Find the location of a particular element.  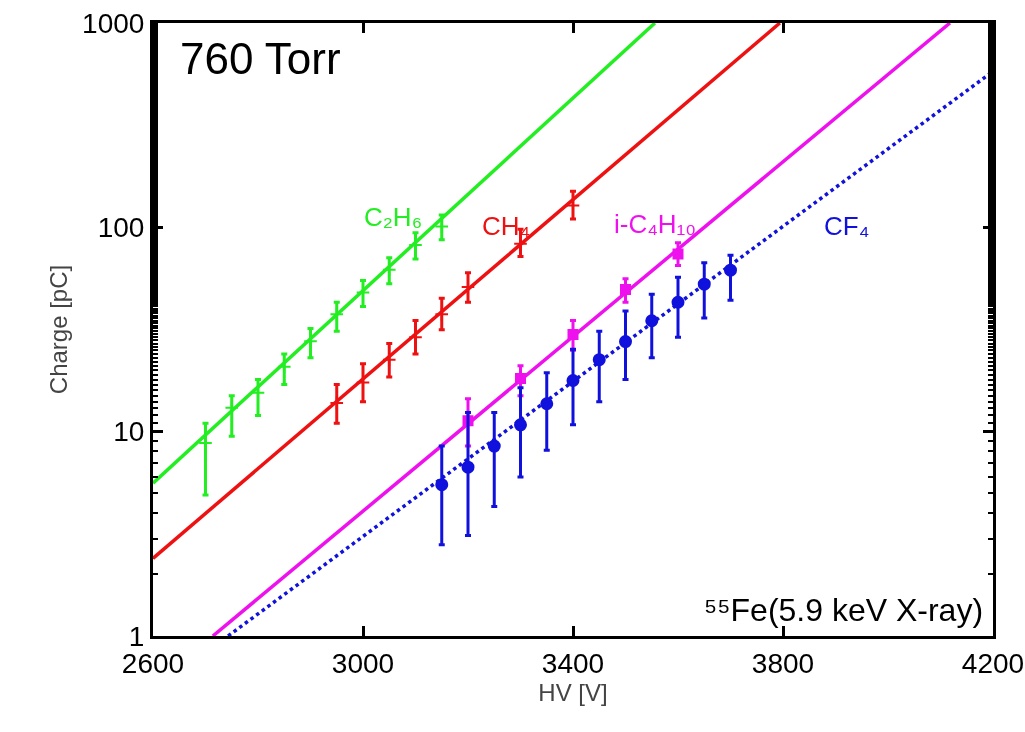

text: CF₄ is located at coordinates (847, 226).